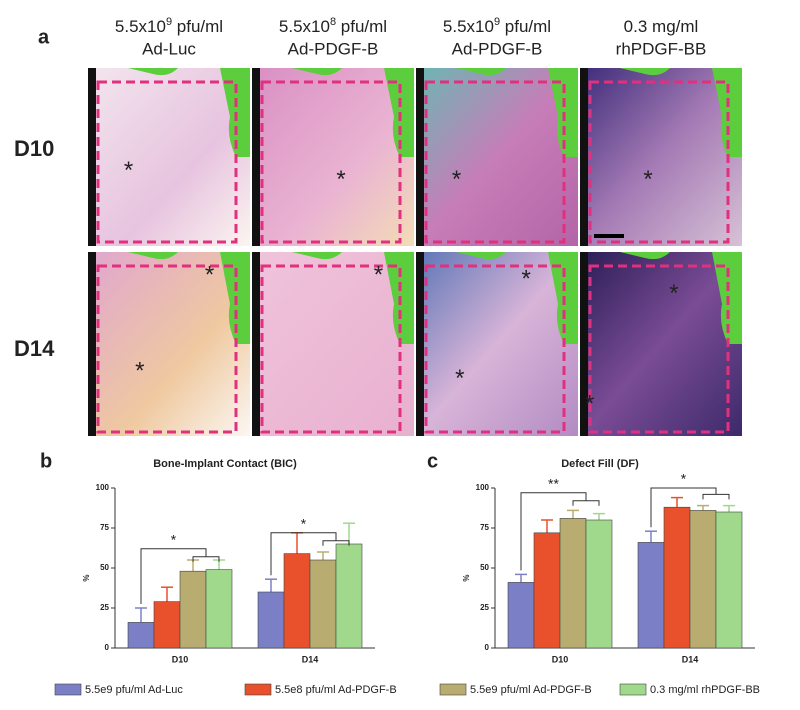 Image resolution: width=800 pixels, height=710 pixels. I want to click on legend-label: 5.5e9 pfu/ml Ad-PDGF-B, so click(531, 690).